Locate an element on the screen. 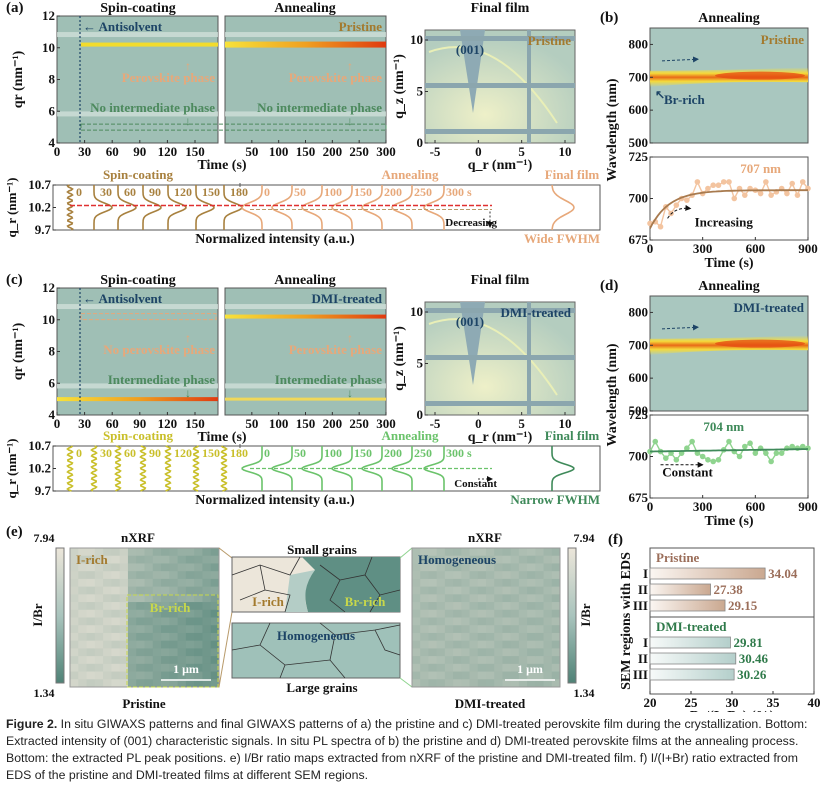 Image resolution: width=831 pixels, height=788 pixels. title-spin-coating: Spin-coating is located at coordinates (137, 280).